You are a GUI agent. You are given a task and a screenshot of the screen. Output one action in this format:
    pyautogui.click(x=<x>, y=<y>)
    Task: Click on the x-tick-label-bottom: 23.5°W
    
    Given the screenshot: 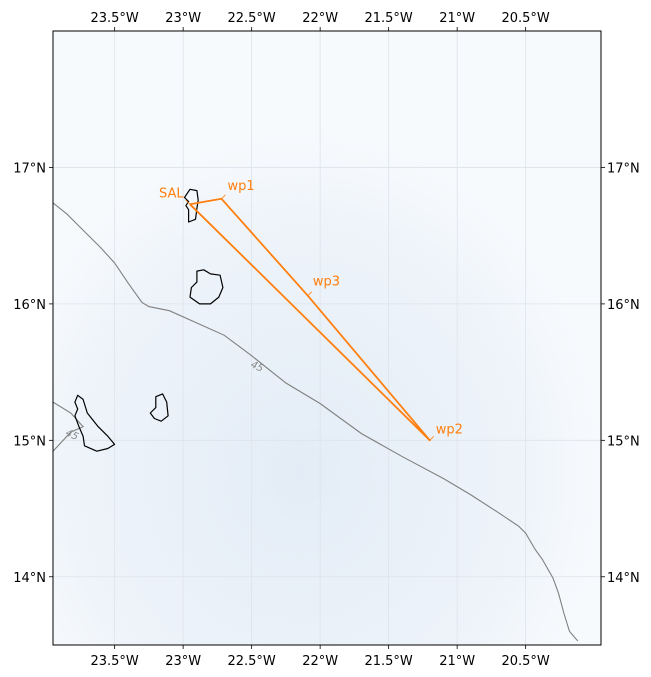 What is the action you would take?
    pyautogui.click(x=114, y=661)
    